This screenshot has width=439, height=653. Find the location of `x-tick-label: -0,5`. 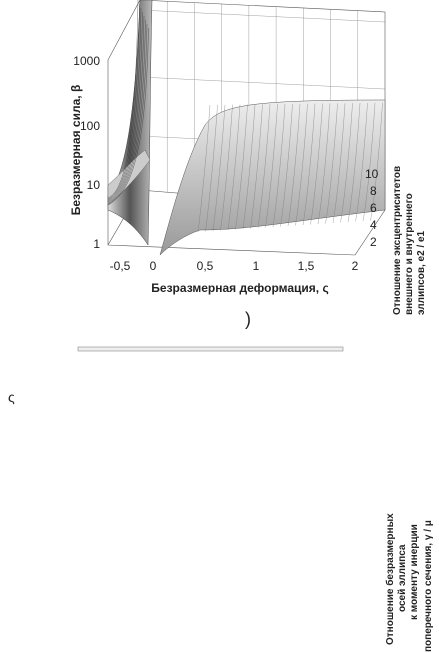

x-tick-label: -0,5 is located at coordinates (120, 266).